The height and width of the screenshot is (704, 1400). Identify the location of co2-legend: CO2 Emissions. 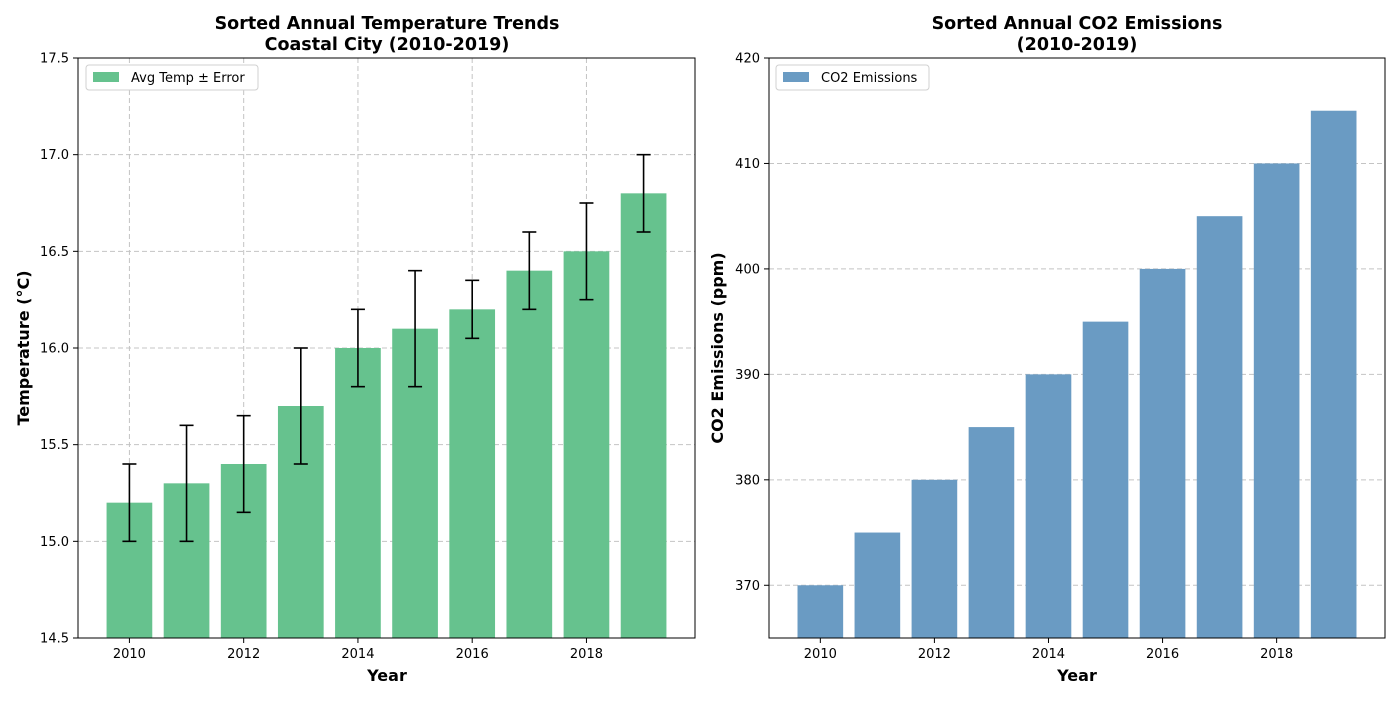
(852, 77).